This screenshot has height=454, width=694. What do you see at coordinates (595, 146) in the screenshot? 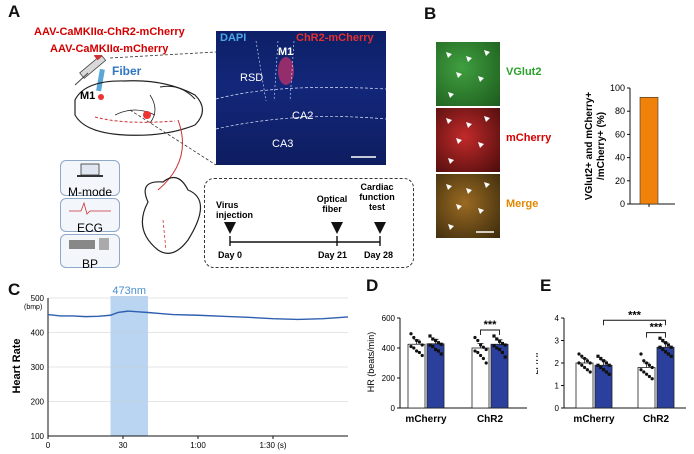
I see `y-axis-label: VGlut2+ and mCherry+/mCherry+ (%)` at bounding box center [595, 146].